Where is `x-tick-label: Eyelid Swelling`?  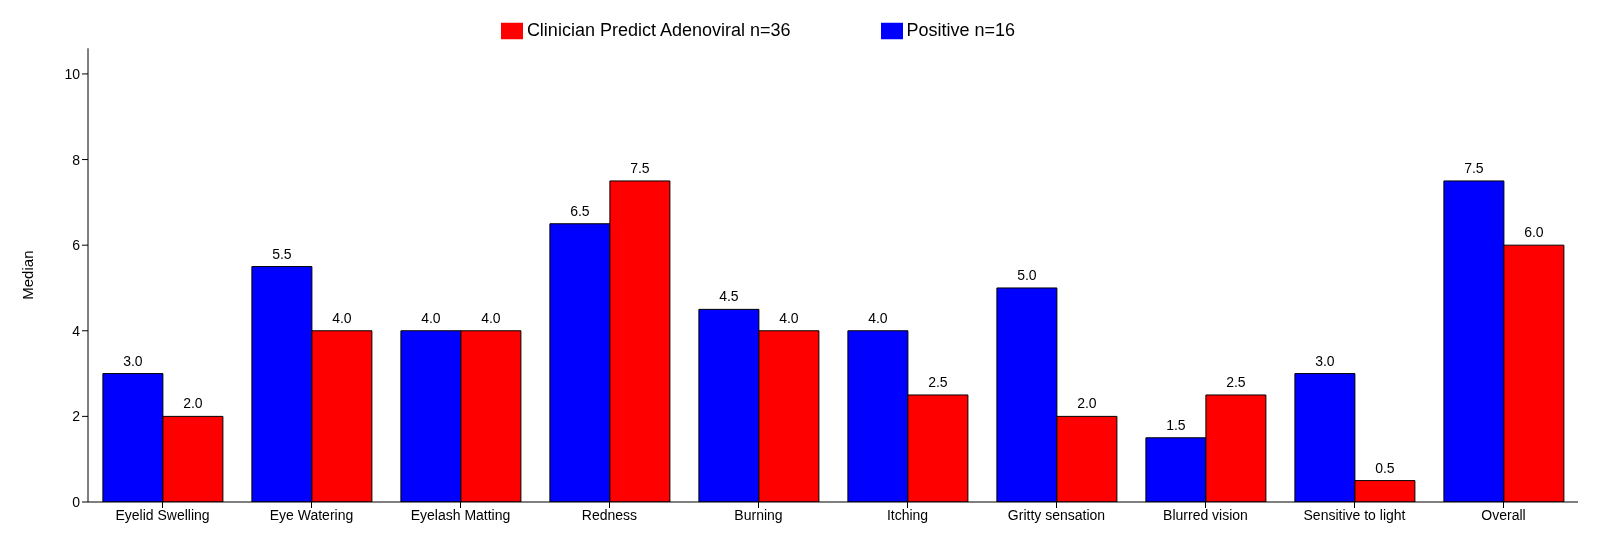
x-tick-label: Eyelid Swelling is located at coordinates (162, 514).